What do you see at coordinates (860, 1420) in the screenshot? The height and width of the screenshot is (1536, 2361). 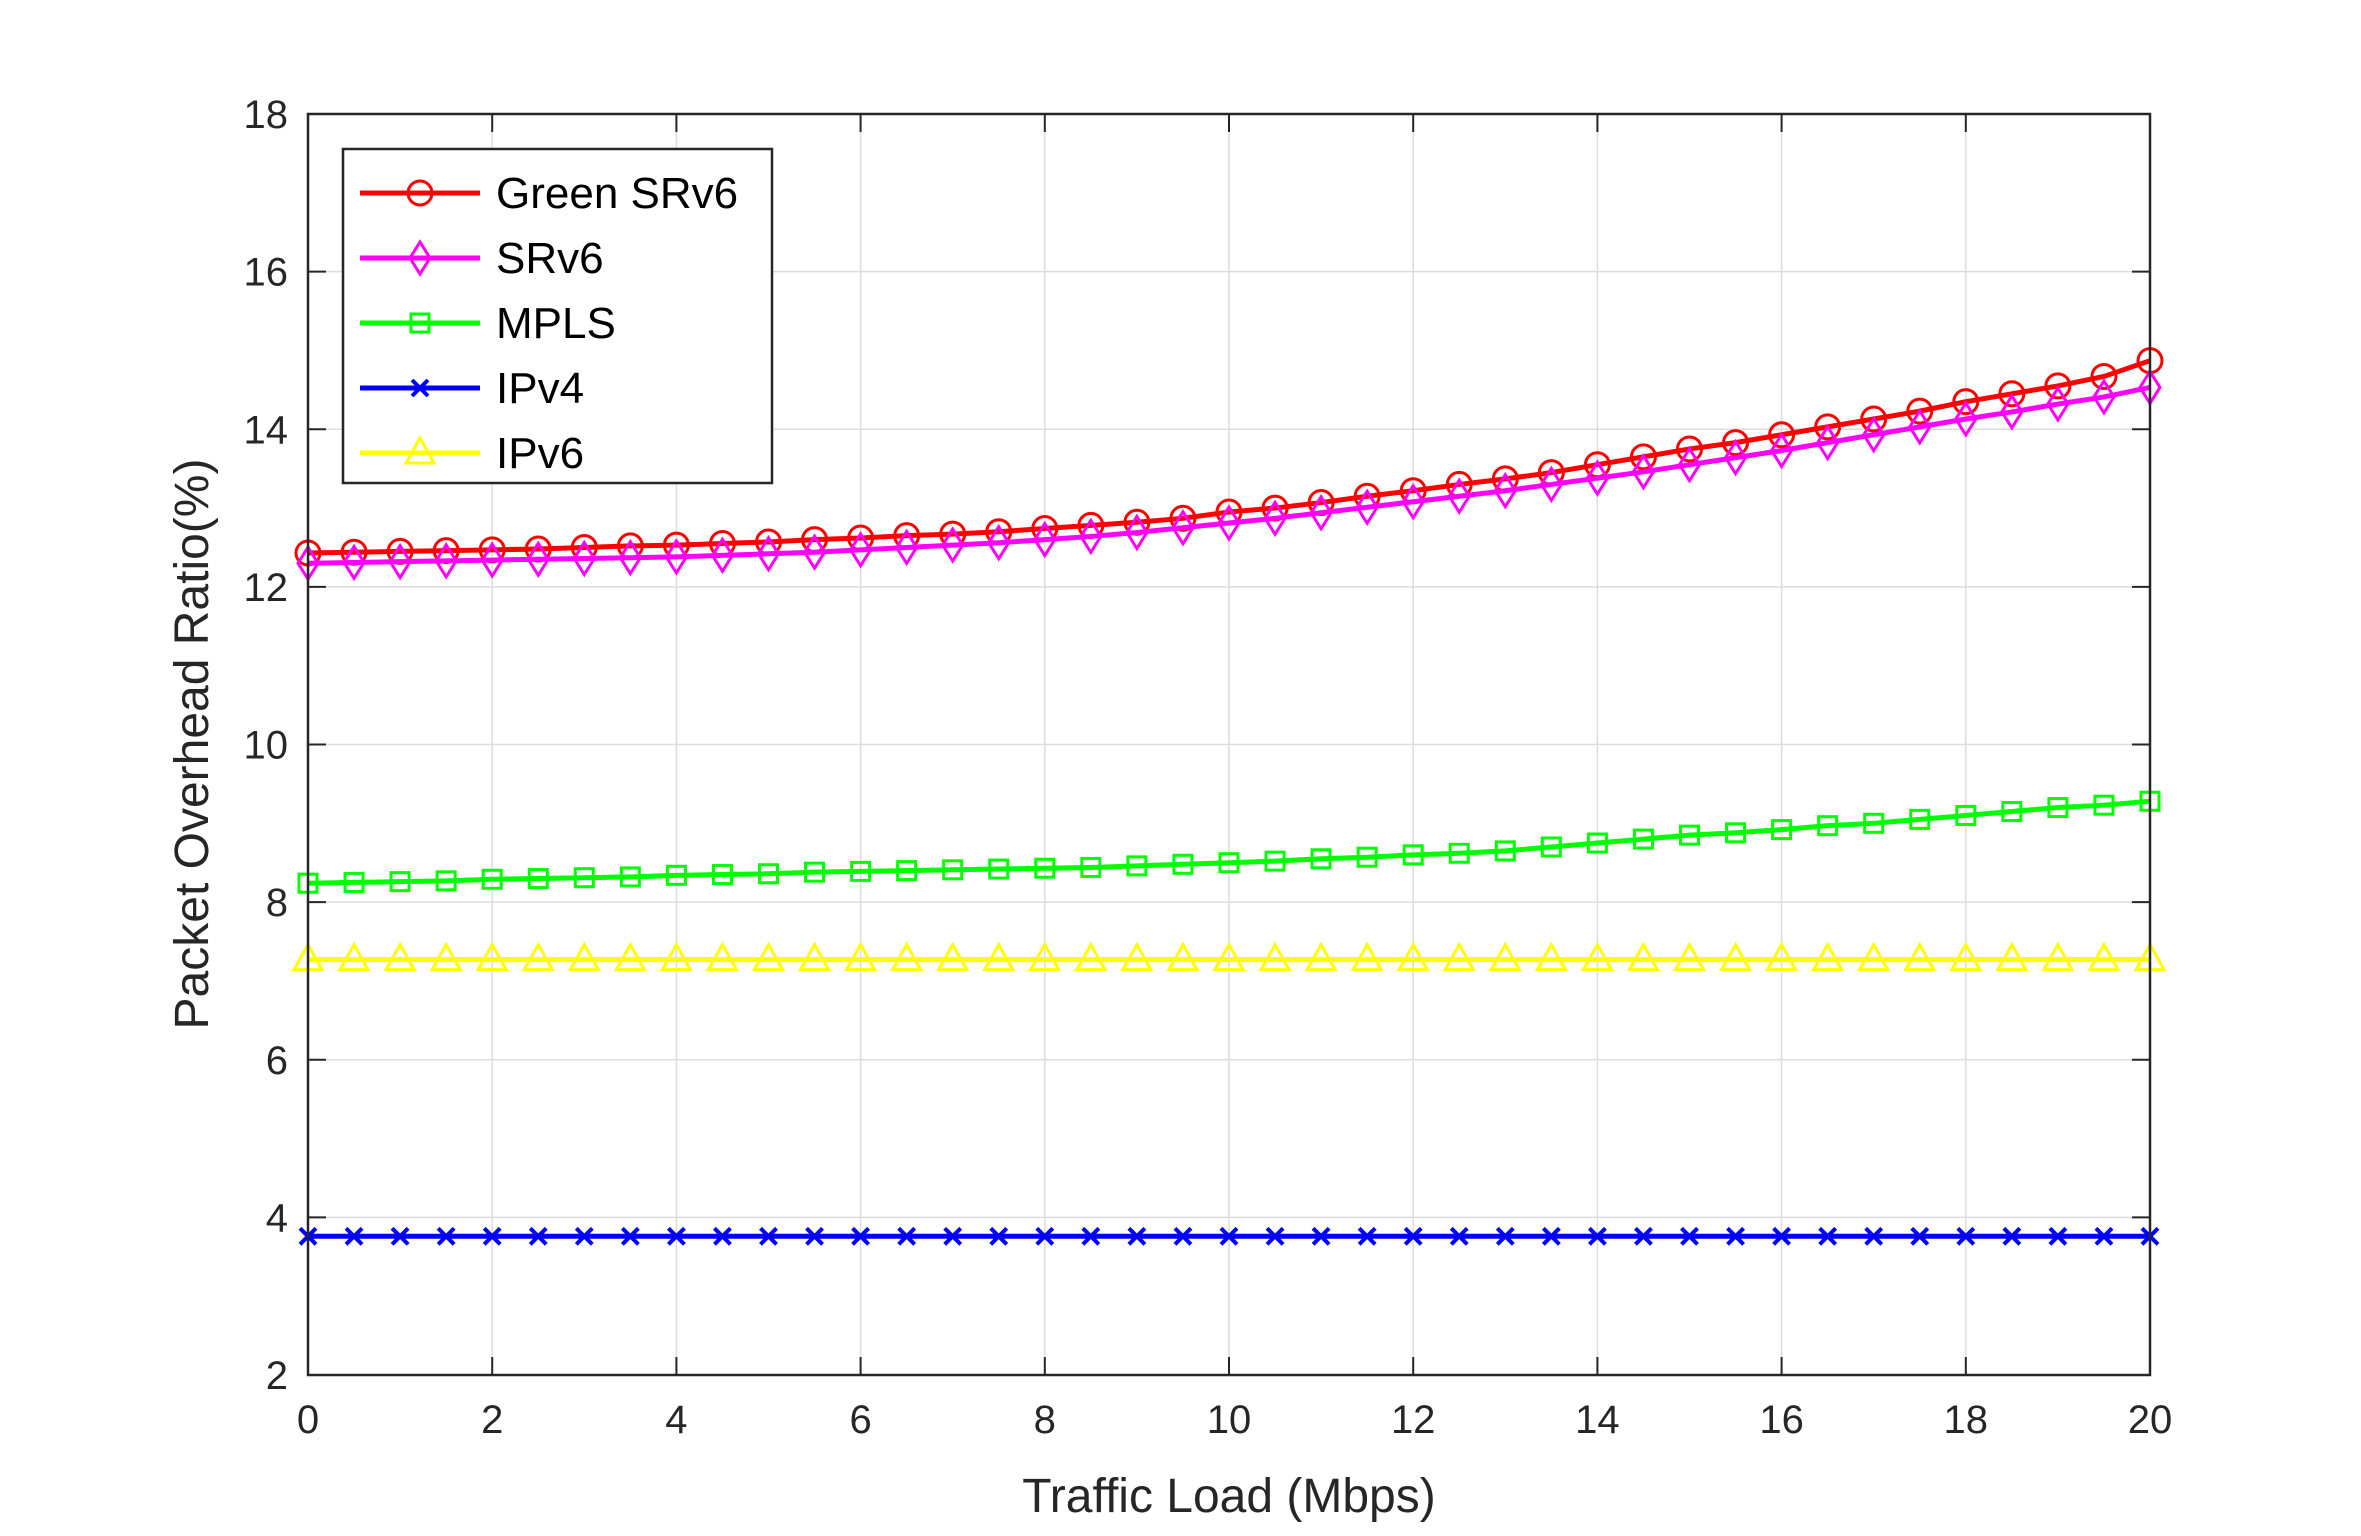 I see `x-tick-label: 6` at bounding box center [860, 1420].